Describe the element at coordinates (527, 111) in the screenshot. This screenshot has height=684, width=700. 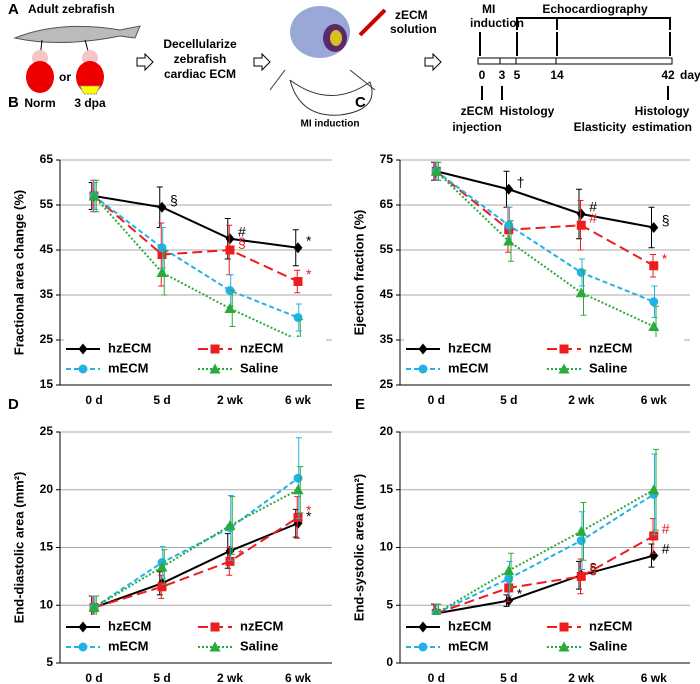
I see `label: Histology` at that location.